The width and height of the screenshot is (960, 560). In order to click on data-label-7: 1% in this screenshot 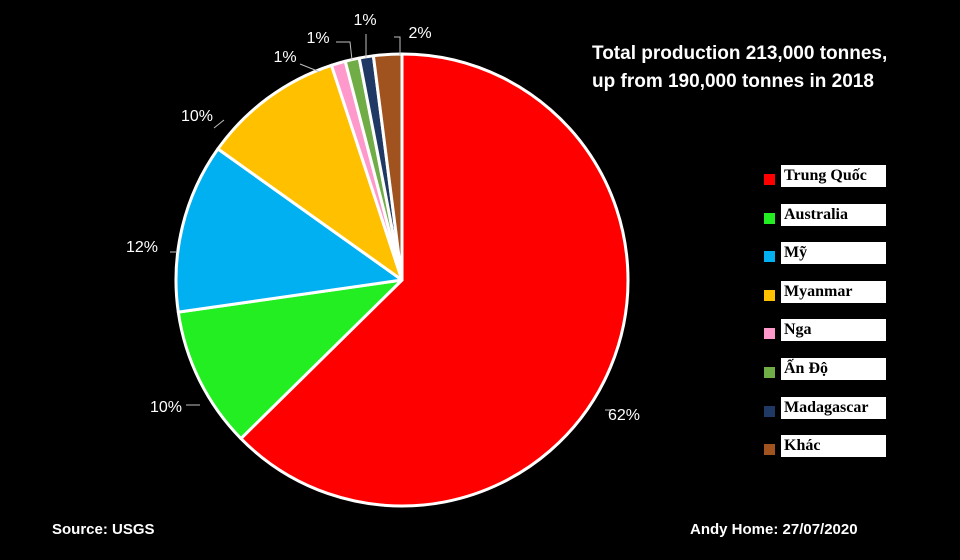, I will do `click(364, 20)`.